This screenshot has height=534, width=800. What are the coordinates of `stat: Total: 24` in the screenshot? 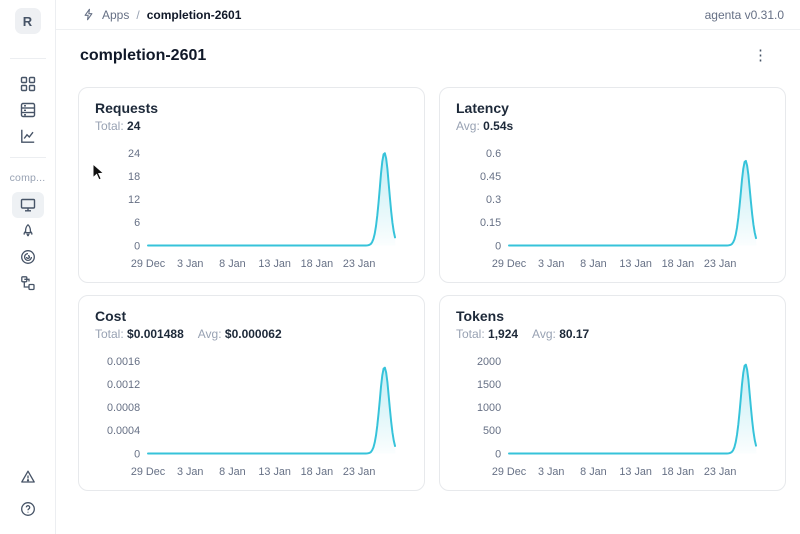 It's located at (118, 126).